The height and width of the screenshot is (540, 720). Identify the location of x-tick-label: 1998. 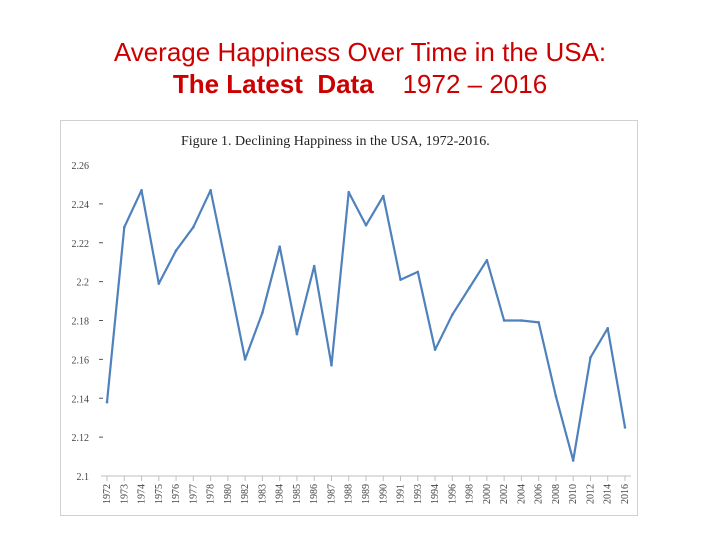
(470, 494).